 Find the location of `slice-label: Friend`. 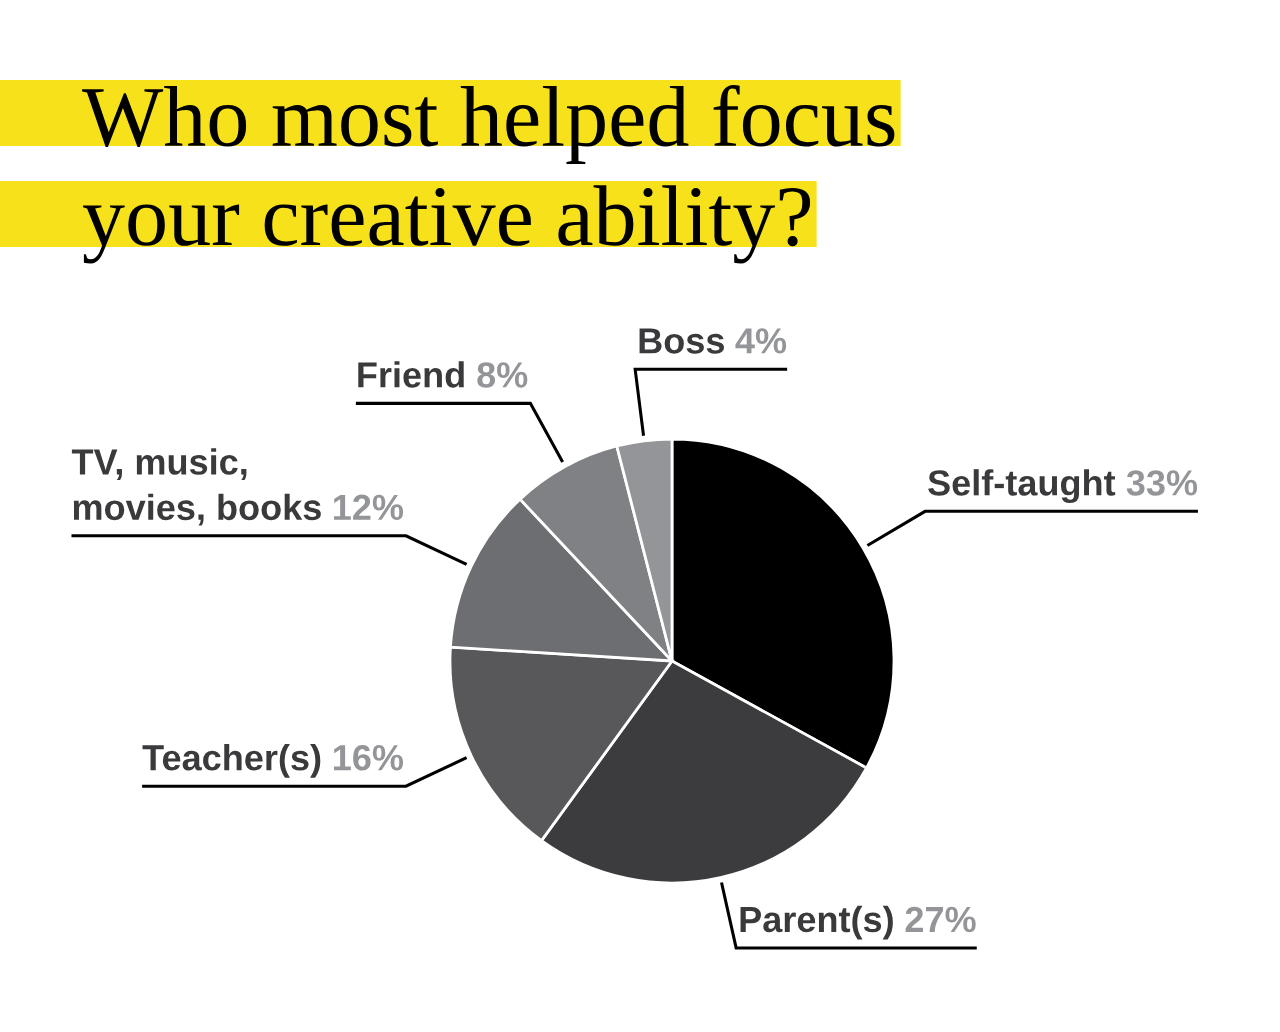

slice-label: Friend is located at coordinates (411, 374).